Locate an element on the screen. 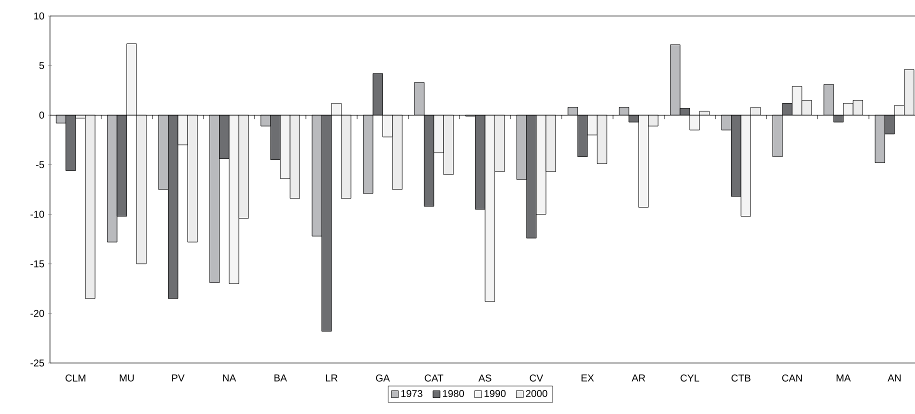 The image size is (915, 414). y-tick-label: -10 is located at coordinates (37, 214).